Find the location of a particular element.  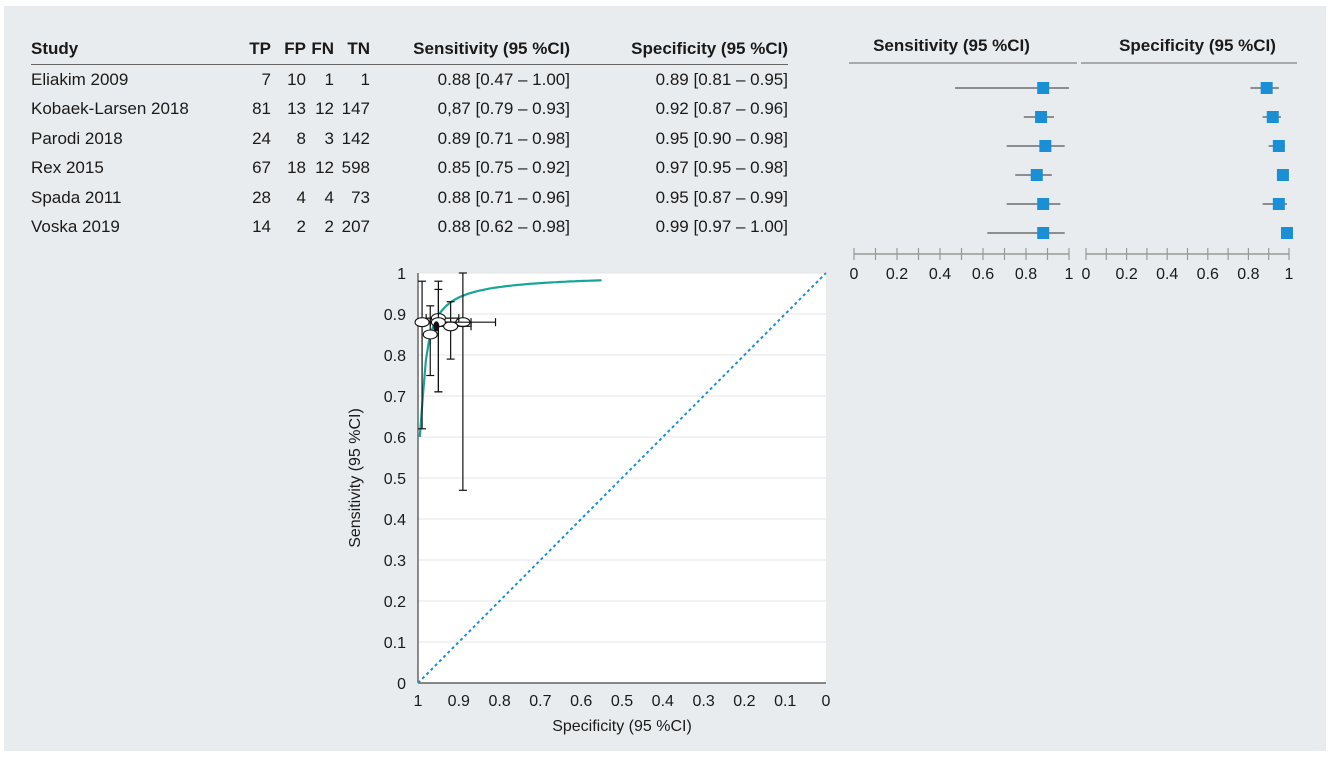

cell-tp: 28 is located at coordinates (261, 197).